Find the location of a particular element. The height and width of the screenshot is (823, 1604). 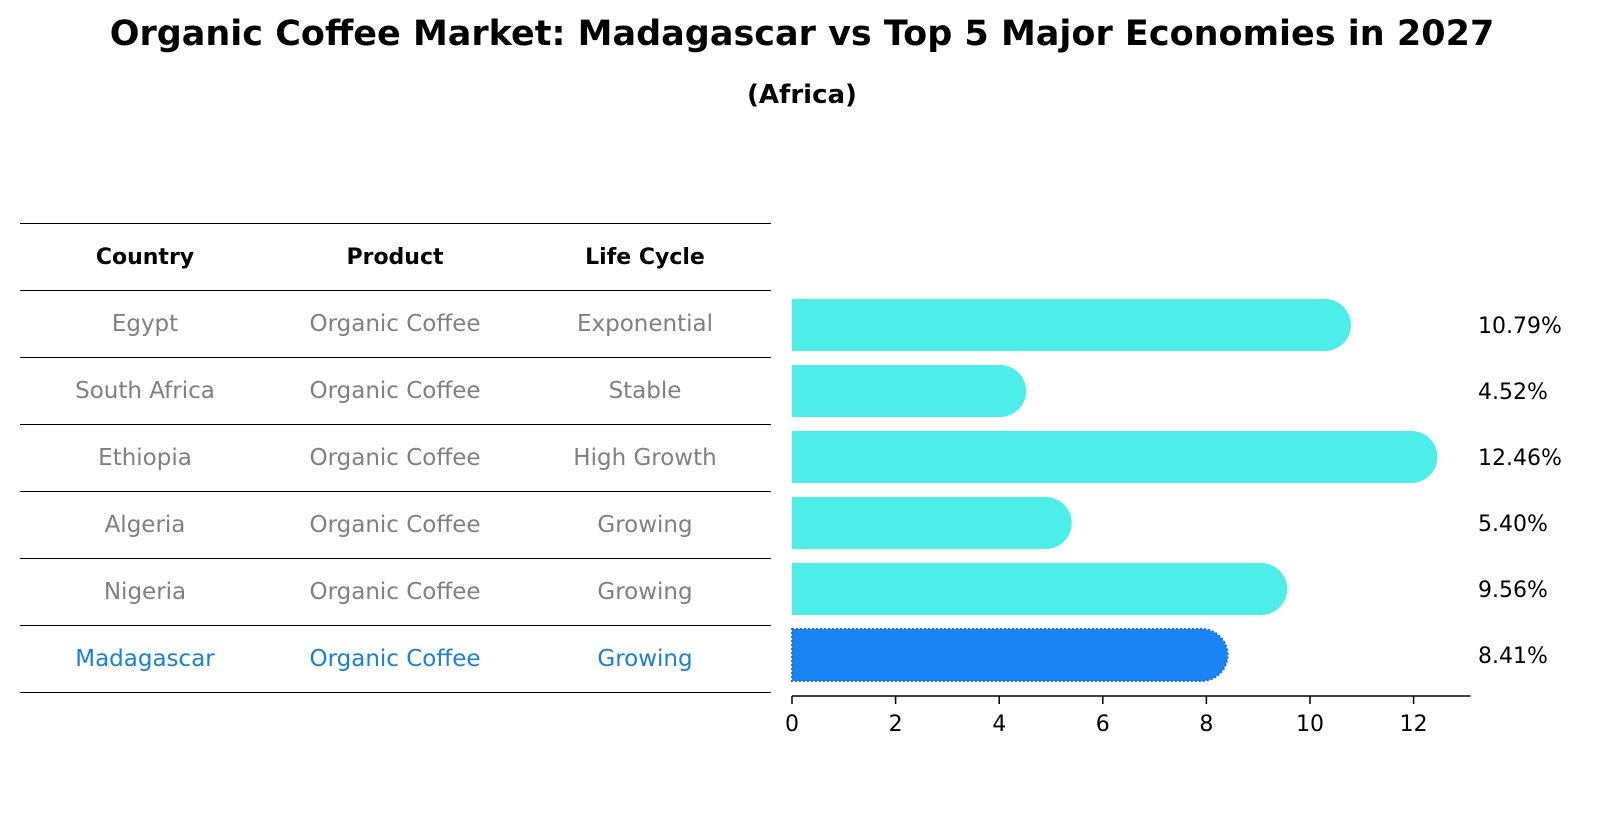

table-row: Egypt Organic Coffee Exponential is located at coordinates (395, 324).